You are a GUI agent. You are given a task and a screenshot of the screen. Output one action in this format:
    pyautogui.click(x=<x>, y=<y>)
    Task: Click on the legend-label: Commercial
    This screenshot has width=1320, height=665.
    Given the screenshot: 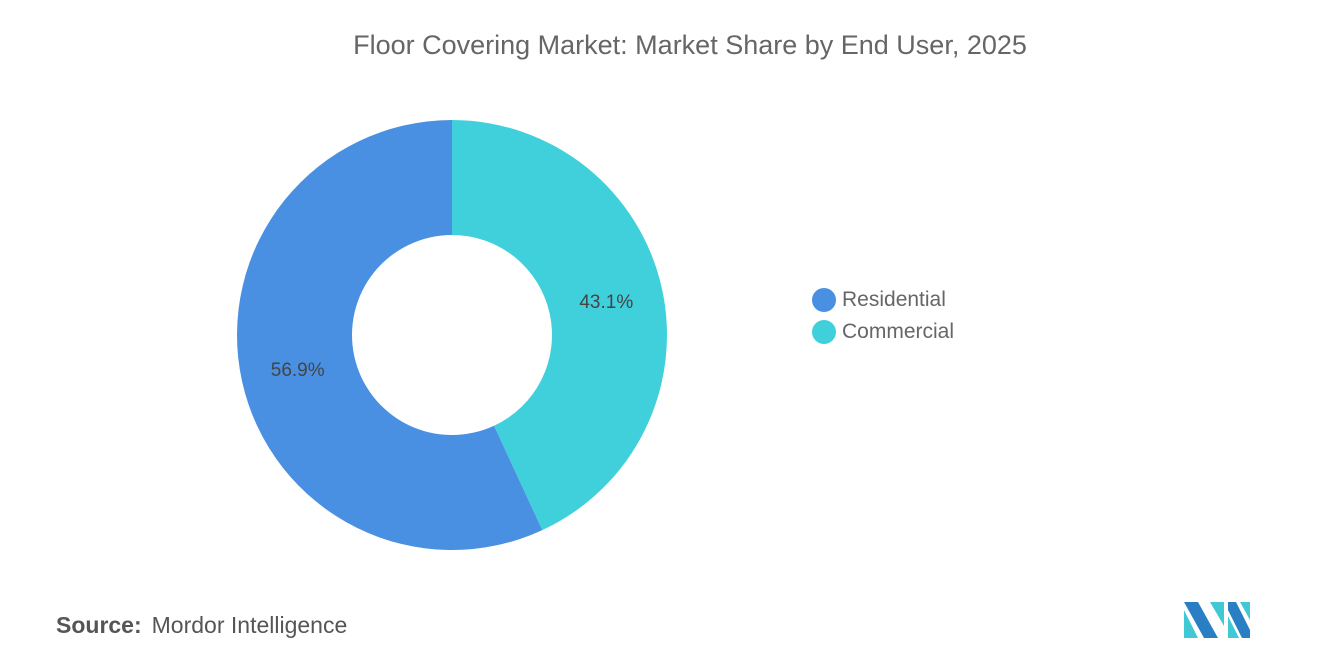 What is the action you would take?
    pyautogui.click(x=898, y=331)
    